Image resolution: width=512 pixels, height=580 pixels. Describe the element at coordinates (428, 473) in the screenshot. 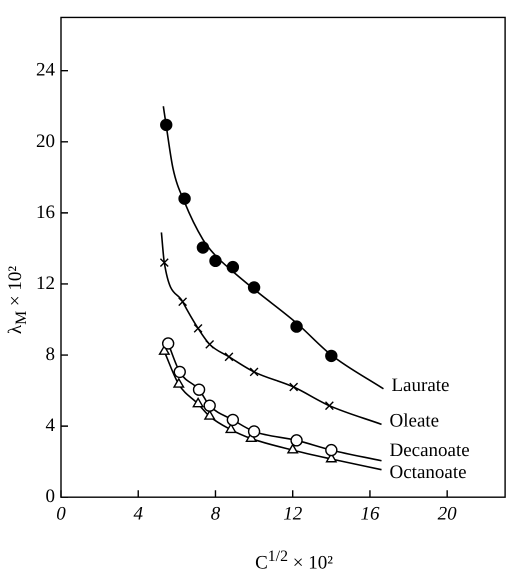

I see `series-label: Octanoate` at that location.